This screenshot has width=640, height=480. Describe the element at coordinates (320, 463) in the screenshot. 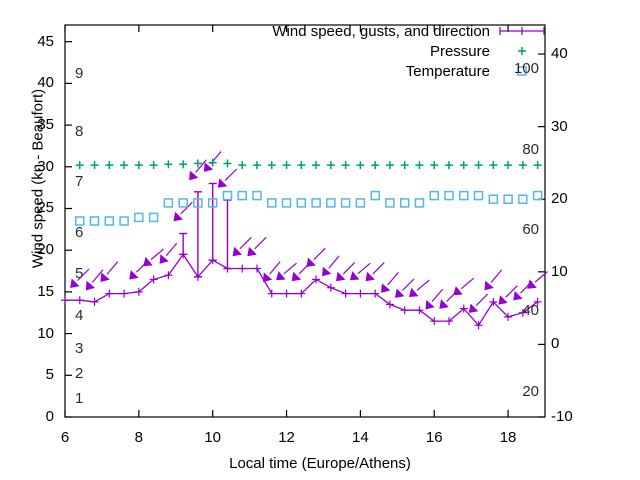

I see `x-axis-title: Local time (Europe/Athens)` at that location.